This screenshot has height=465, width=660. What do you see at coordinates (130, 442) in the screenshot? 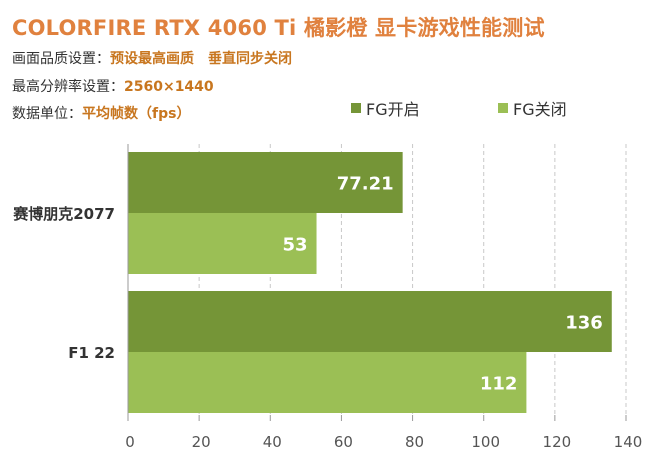
I see `x-tick-label: 0` at bounding box center [130, 442].